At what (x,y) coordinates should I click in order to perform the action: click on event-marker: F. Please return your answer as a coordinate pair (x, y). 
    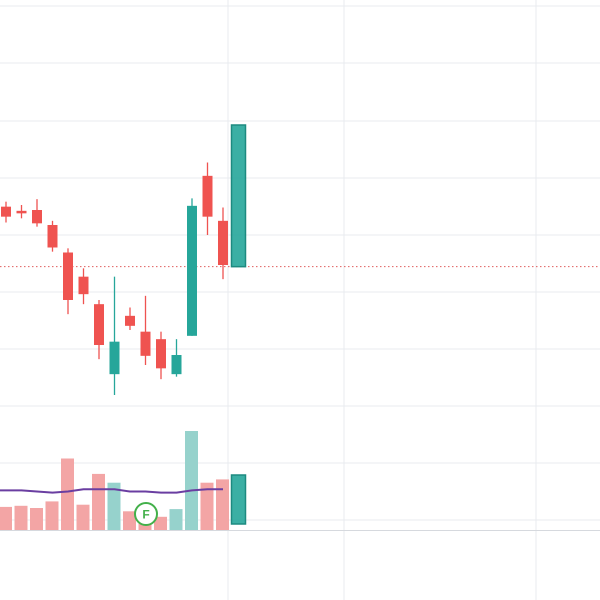
    Looking at the image, I should click on (146, 514).